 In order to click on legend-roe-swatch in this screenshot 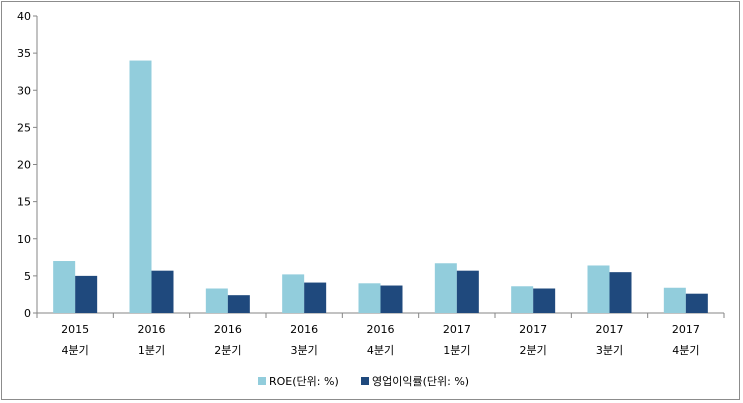, I will do `click(262, 381)`.